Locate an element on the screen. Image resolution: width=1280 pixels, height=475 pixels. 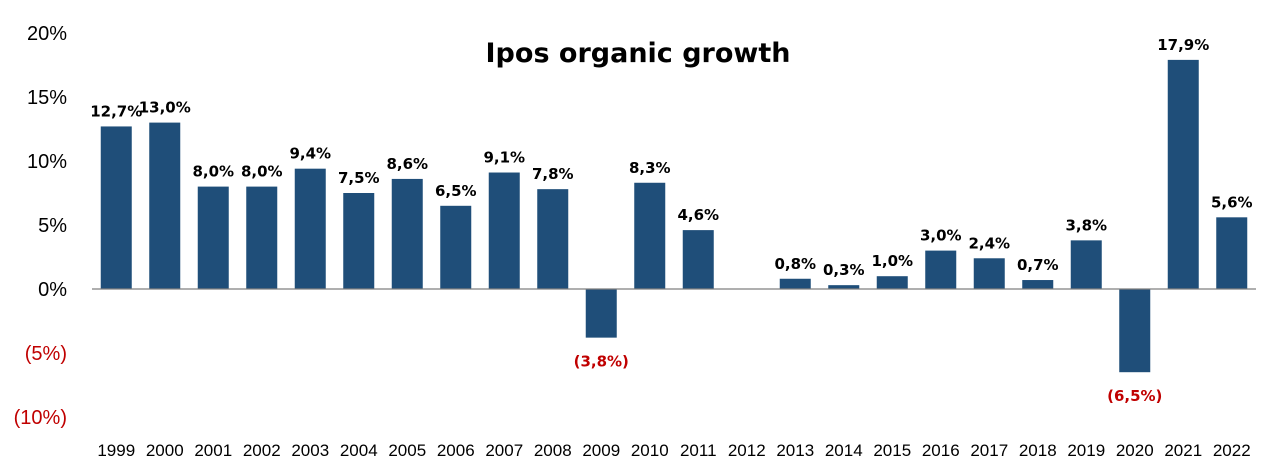
y-tick-label: 5% is located at coordinates (52, 226).